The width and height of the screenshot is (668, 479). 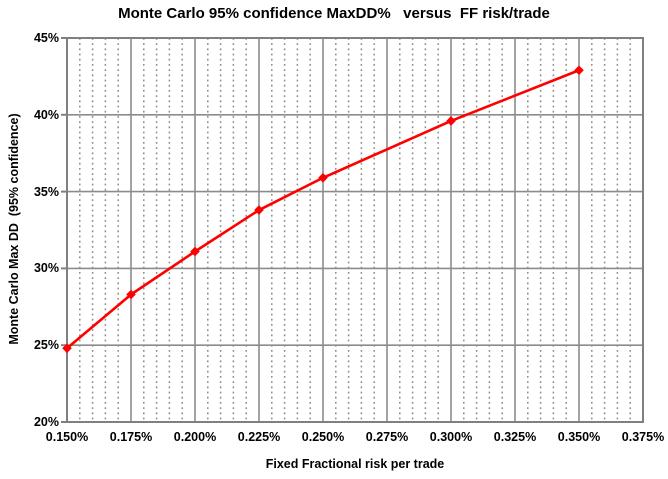 What do you see at coordinates (46, 38) in the screenshot?
I see `y-tick-label: 45%` at bounding box center [46, 38].